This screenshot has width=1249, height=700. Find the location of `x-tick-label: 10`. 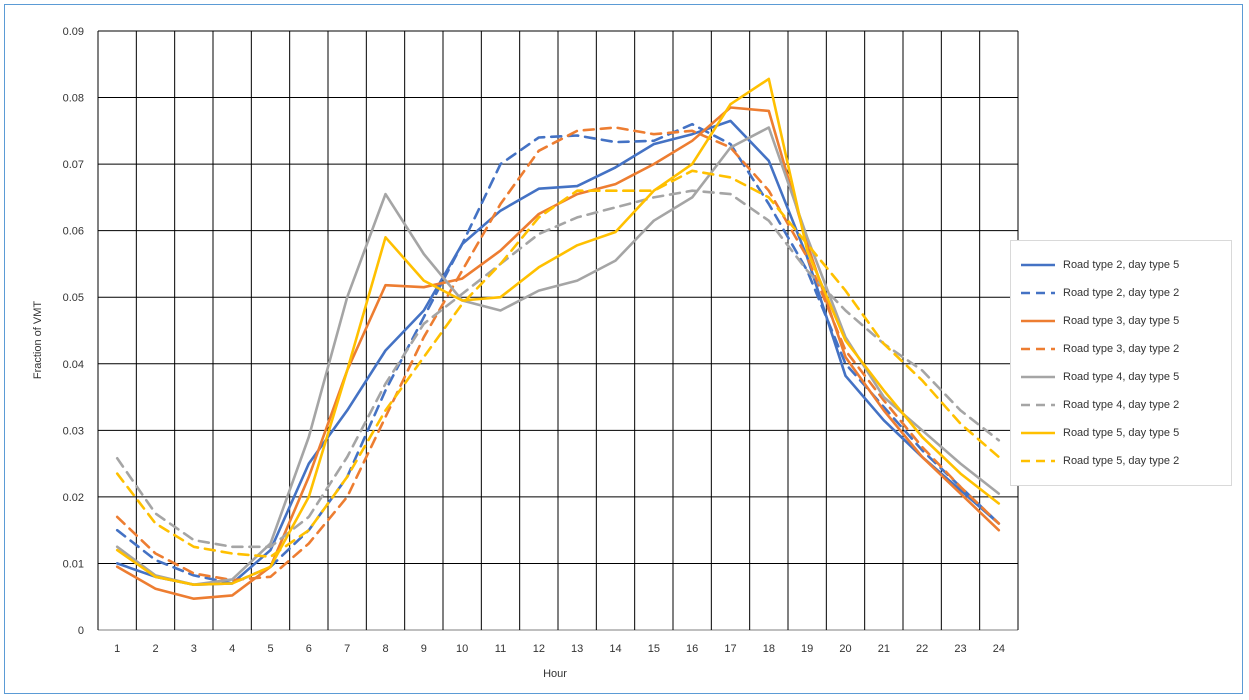

x-tick-label: 10 is located at coordinates (462, 649).